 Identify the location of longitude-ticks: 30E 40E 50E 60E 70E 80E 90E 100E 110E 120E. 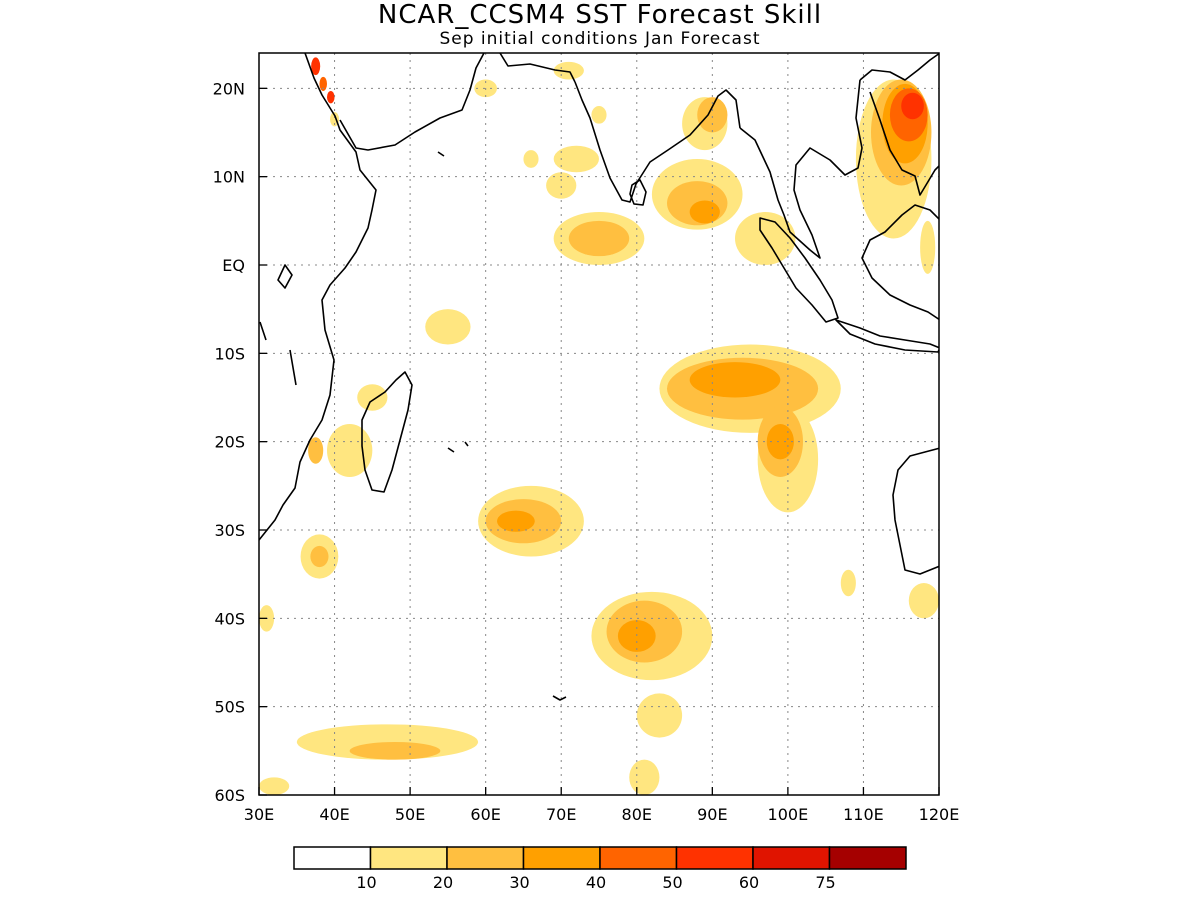
(602, 805).